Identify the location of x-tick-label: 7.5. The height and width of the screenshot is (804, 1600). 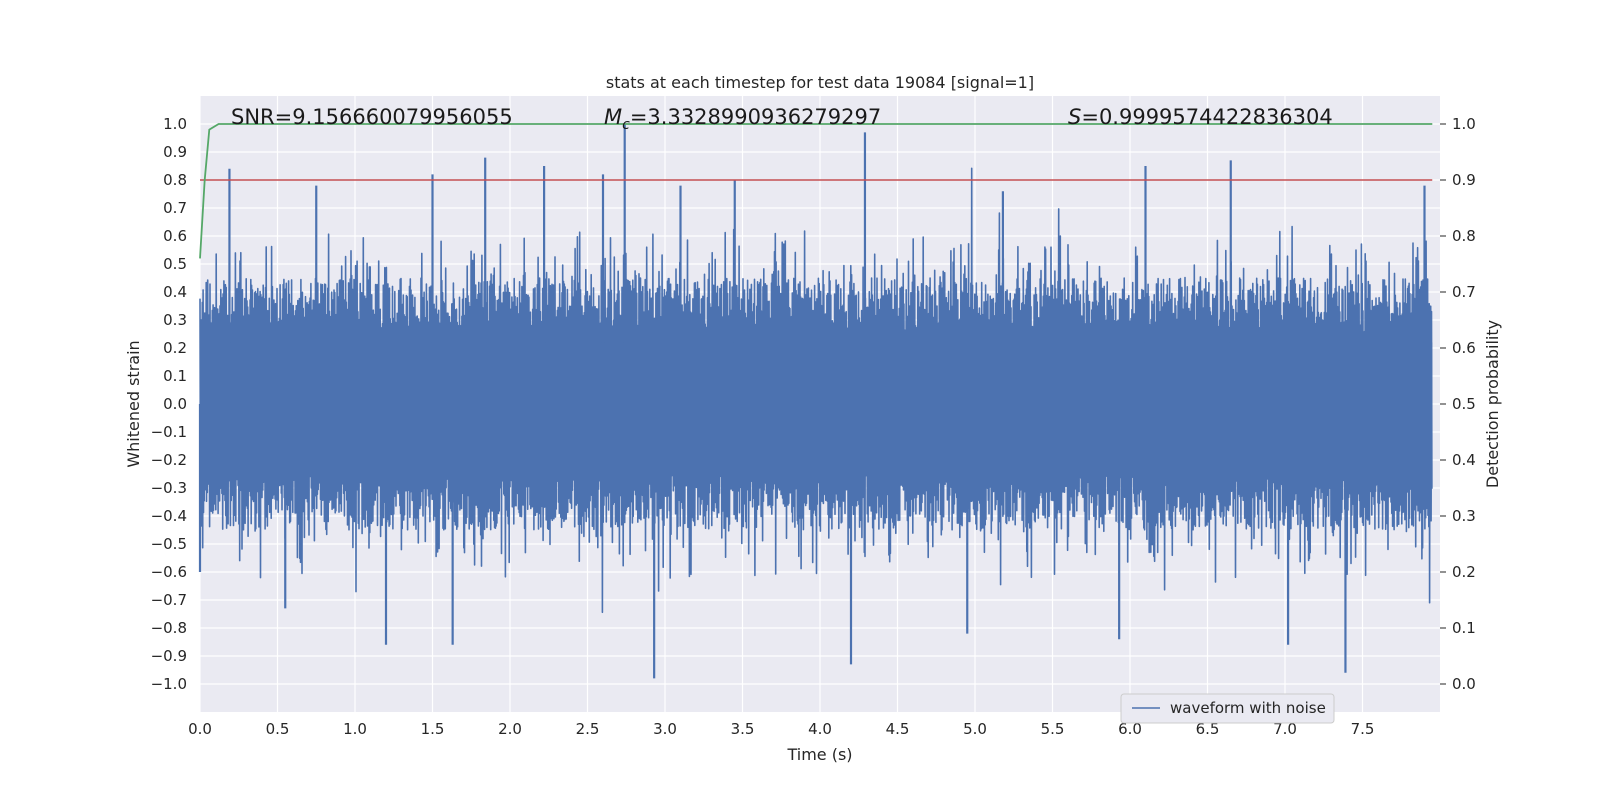
(1363, 729).